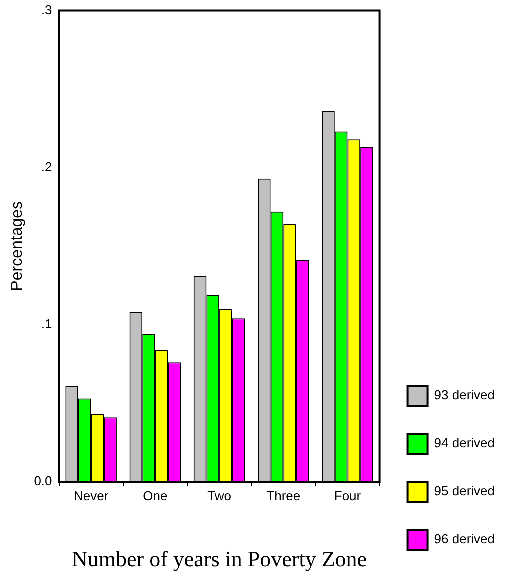 The height and width of the screenshot is (582, 509). What do you see at coordinates (17, 246) in the screenshot?
I see `y-axis-title: Percentages` at bounding box center [17, 246].